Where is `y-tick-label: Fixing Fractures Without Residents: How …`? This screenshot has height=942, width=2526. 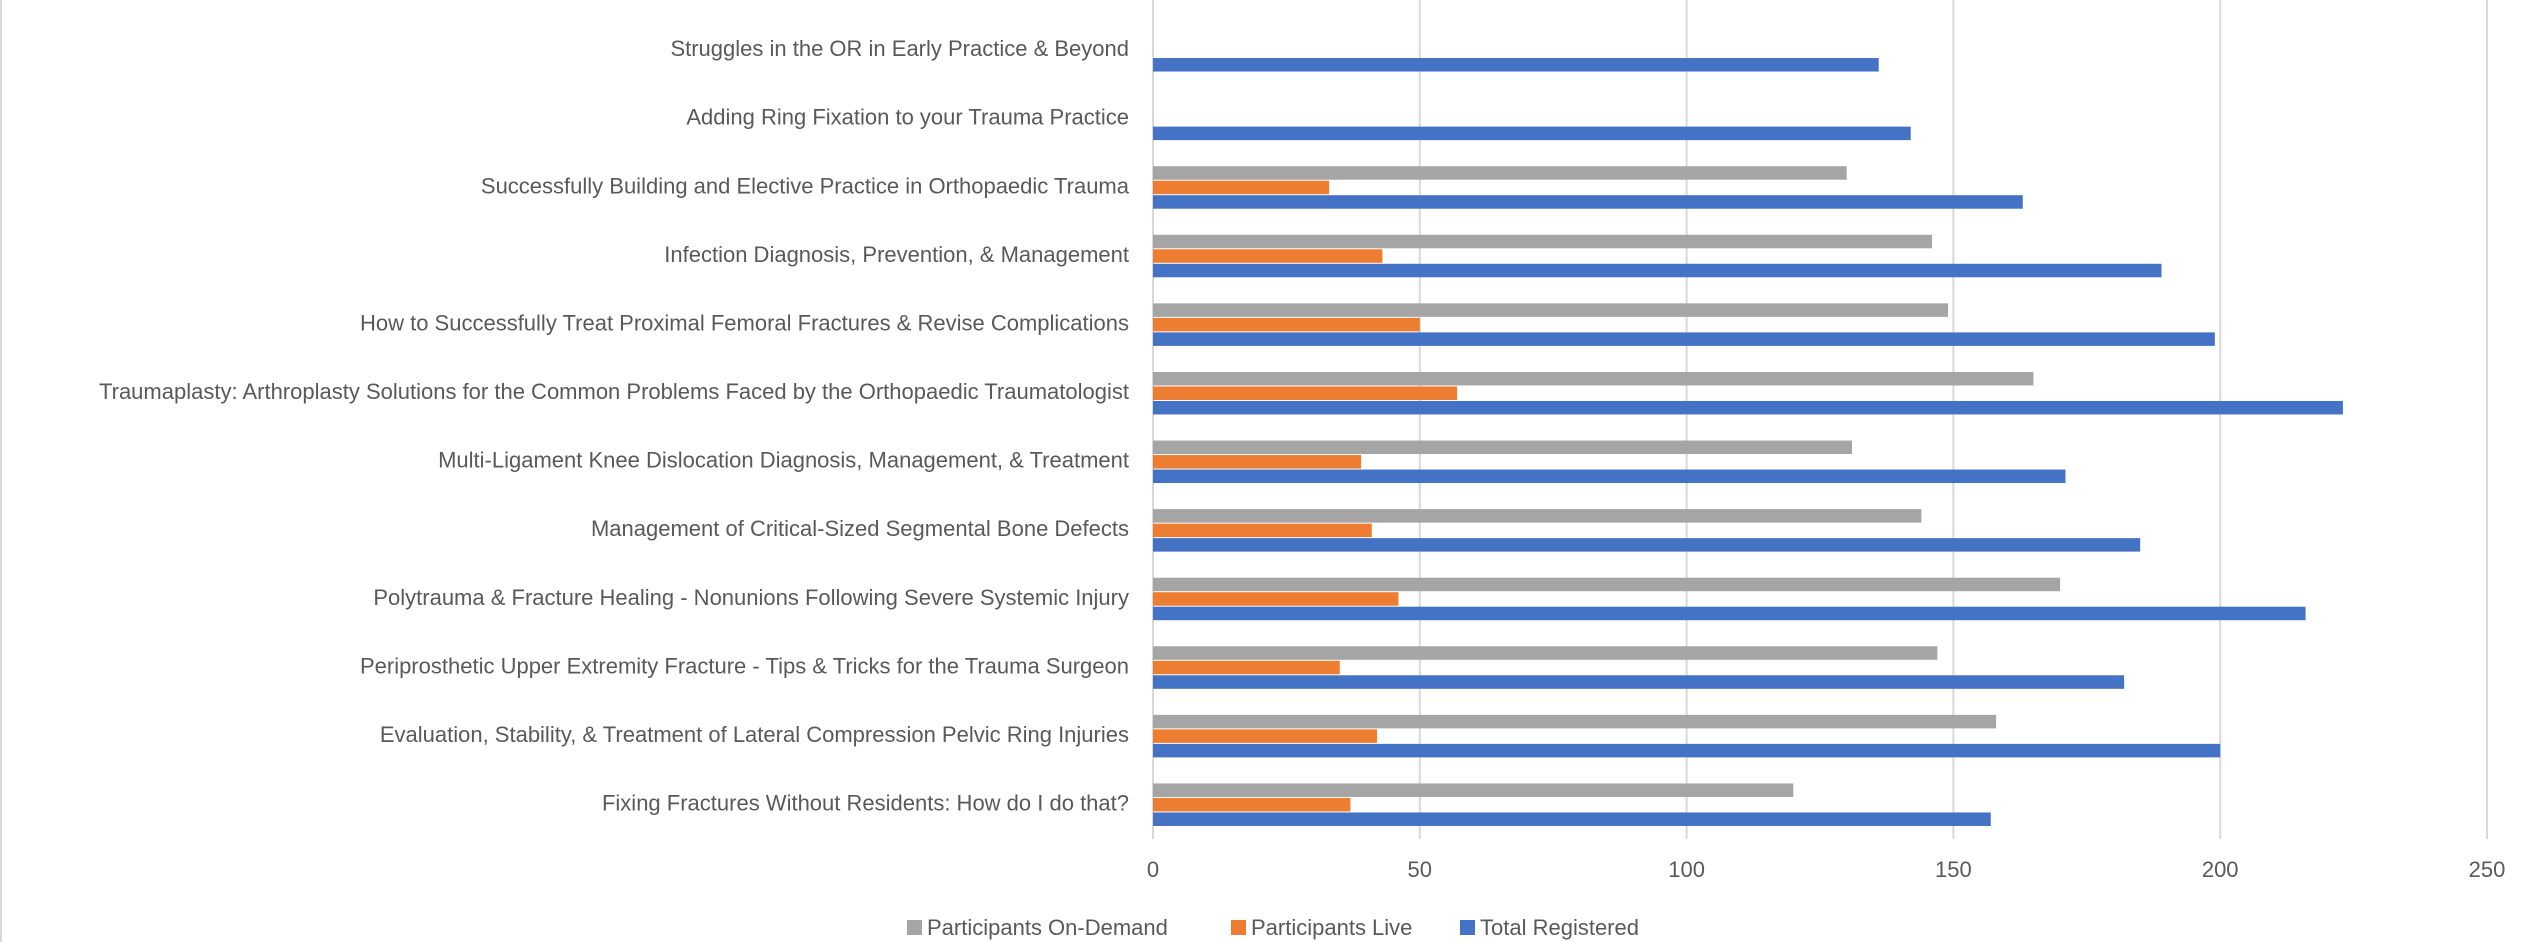 y-tick-label: Fixing Fractures Without Residents: How … is located at coordinates (865, 803).